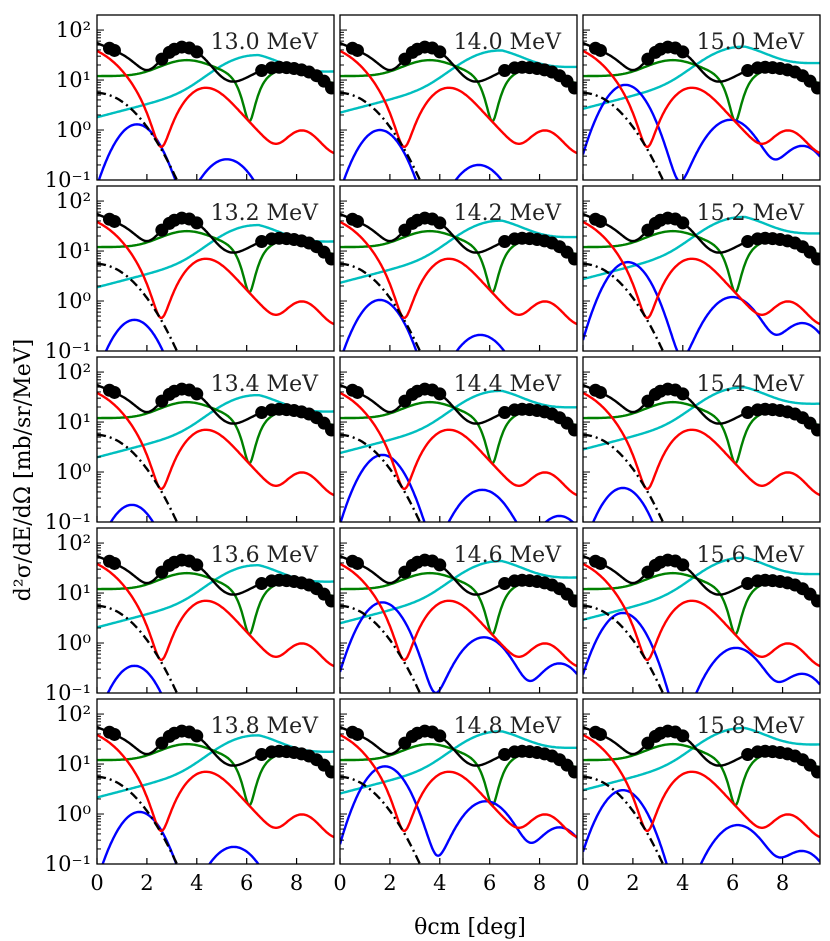 Image resolution: width=830 pixels, height=941 pixels. What do you see at coordinates (190, 274) in the screenshot?
I see `panel: 10⁻¹ 10⁰ 10¹ 10² 13.2 MeV` at bounding box center [190, 274].